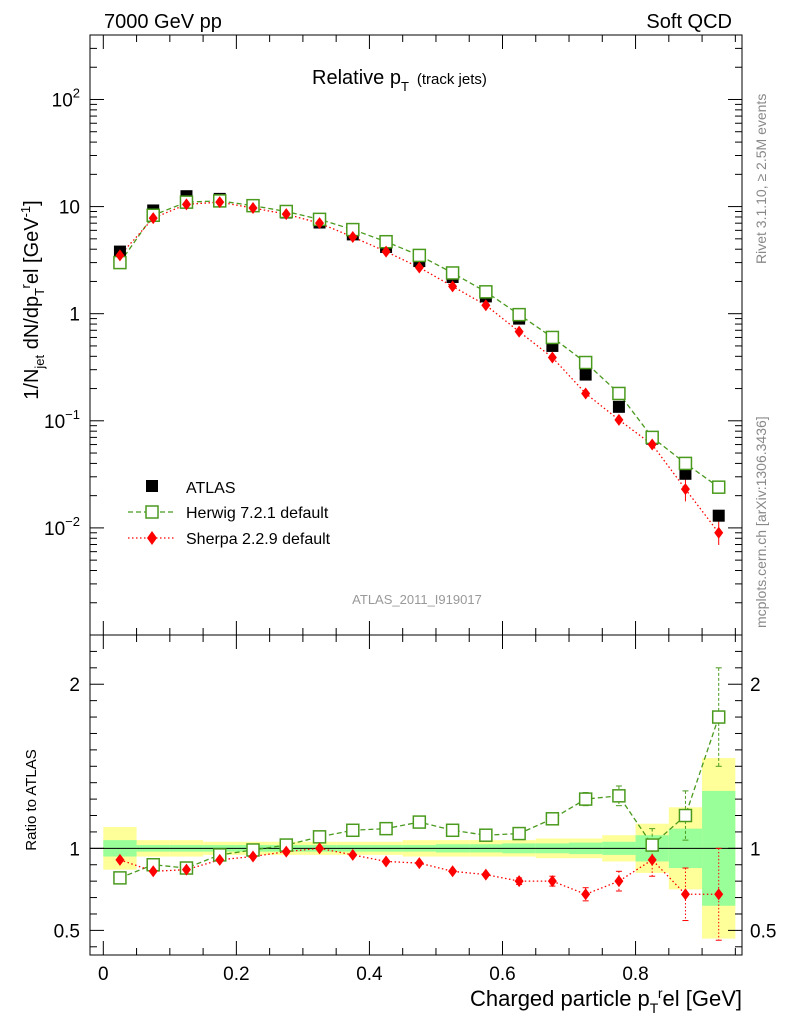  I want to click on legend-herwig-marker, so click(152, 512).